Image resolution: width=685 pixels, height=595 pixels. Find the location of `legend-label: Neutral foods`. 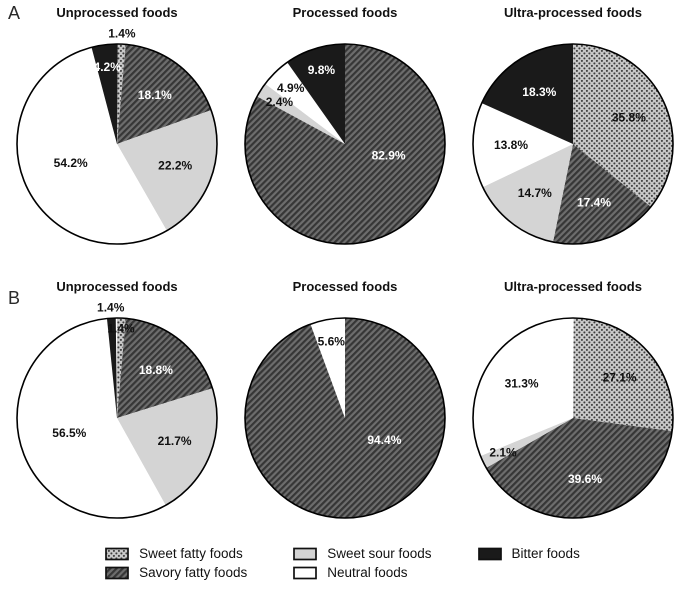

legend-label: Neutral foods is located at coordinates (367, 572).